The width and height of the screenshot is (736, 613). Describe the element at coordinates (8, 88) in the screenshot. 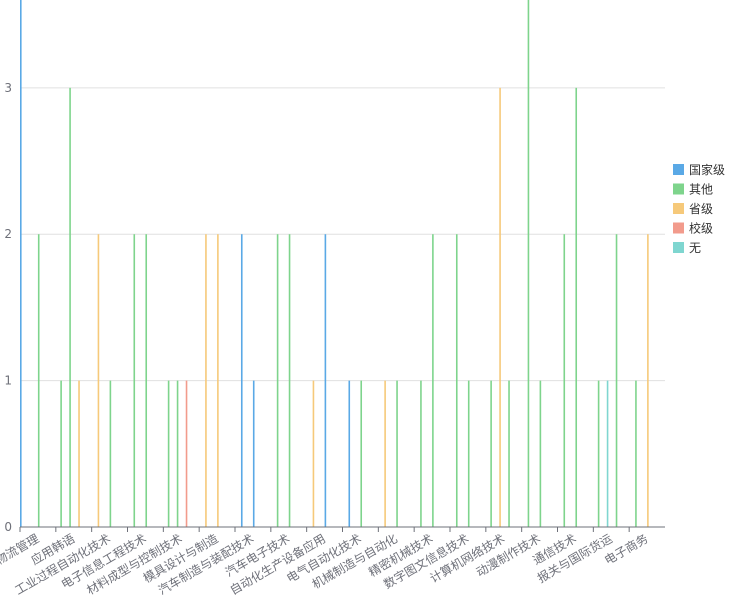

I see `y-tick-label: 3` at that location.